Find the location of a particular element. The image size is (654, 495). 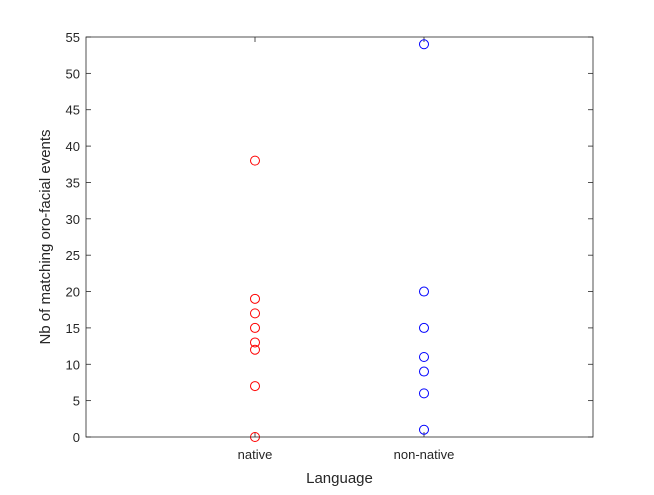

y-tick-label: 45 is located at coordinates (73, 110).